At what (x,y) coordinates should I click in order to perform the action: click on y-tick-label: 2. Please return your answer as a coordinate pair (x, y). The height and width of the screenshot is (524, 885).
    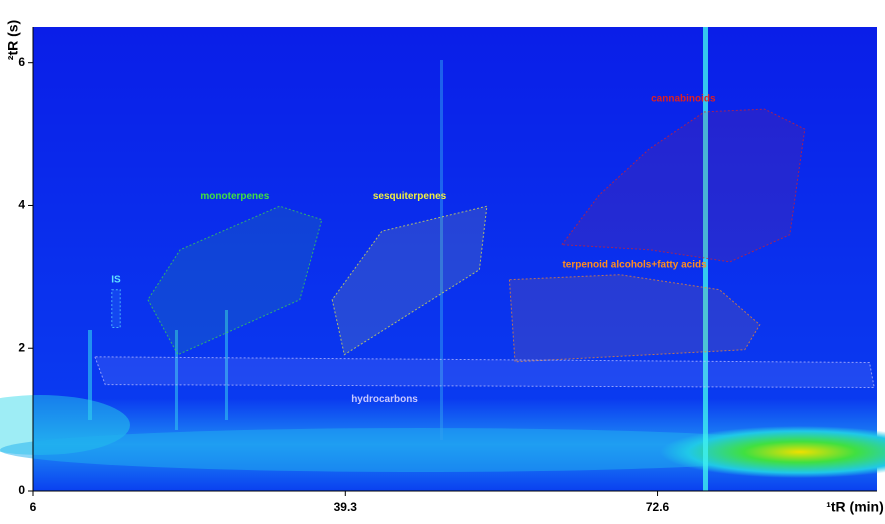
    Looking at the image, I should click on (21, 347).